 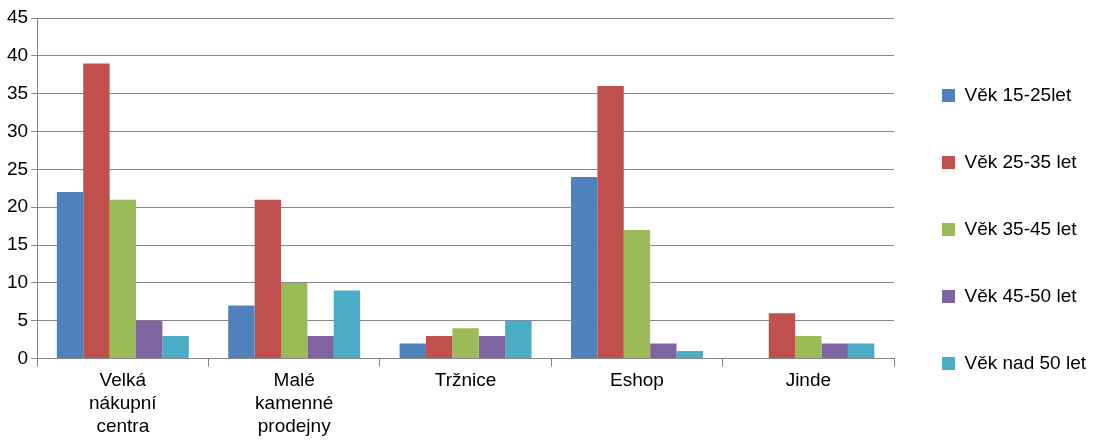 What do you see at coordinates (17, 55) in the screenshot?
I see `y-tick-label: 40` at bounding box center [17, 55].